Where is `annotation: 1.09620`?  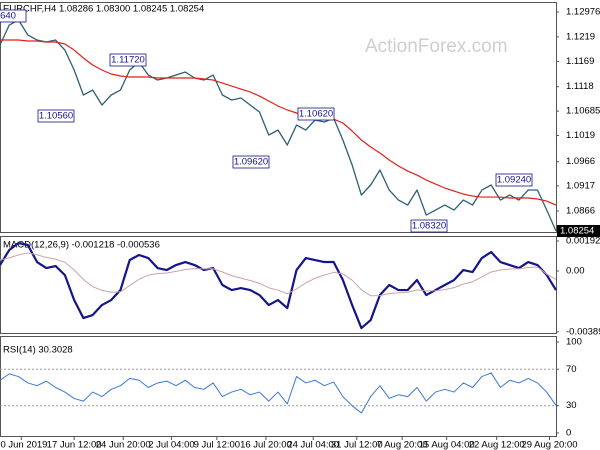 annotation: 1.09620 is located at coordinates (251, 162).